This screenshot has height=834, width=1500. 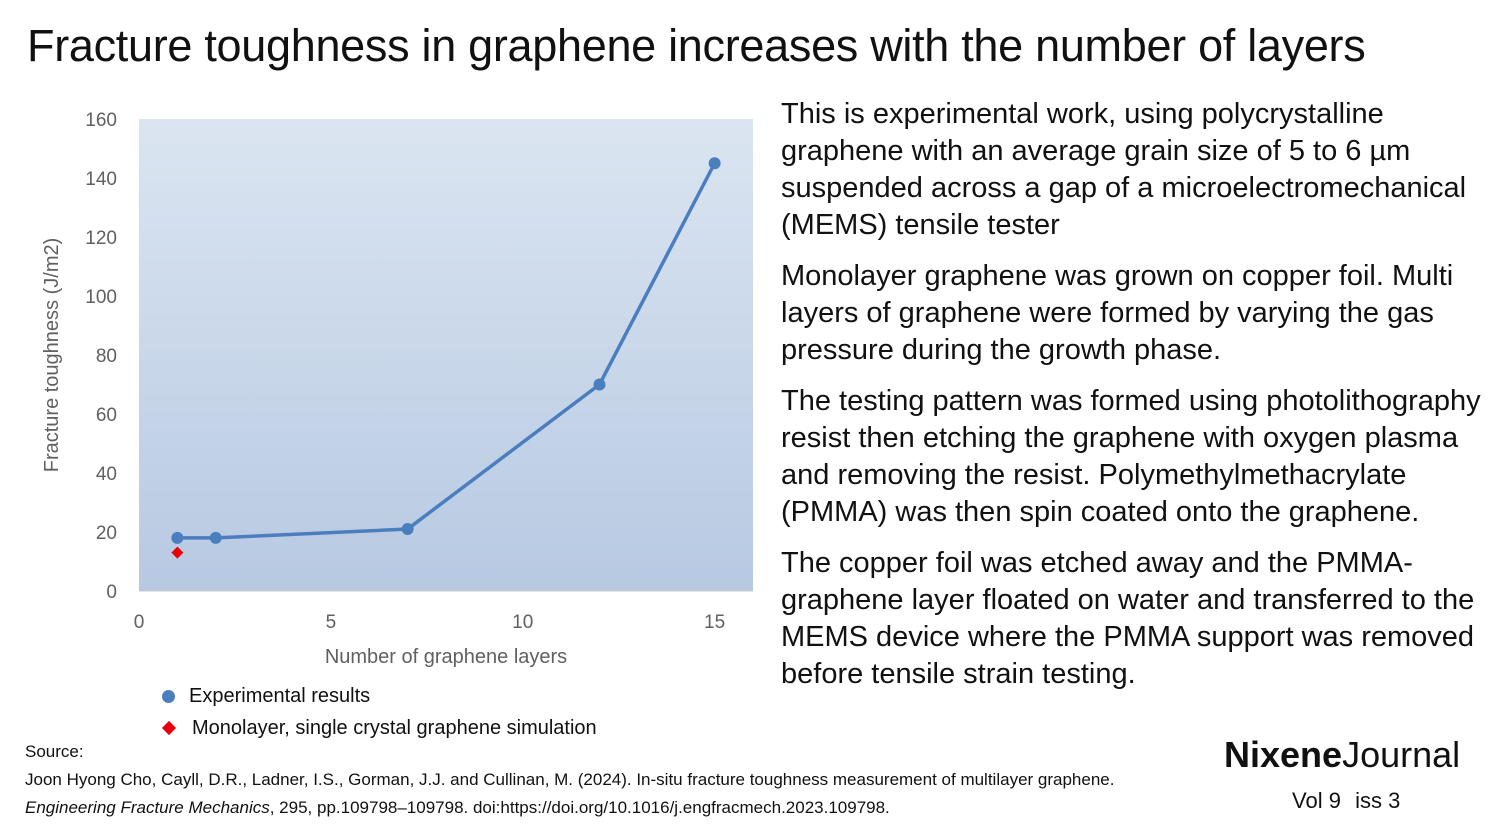 I want to click on x-axis-ticks: 0 5 10 15, so click(x=429, y=622).